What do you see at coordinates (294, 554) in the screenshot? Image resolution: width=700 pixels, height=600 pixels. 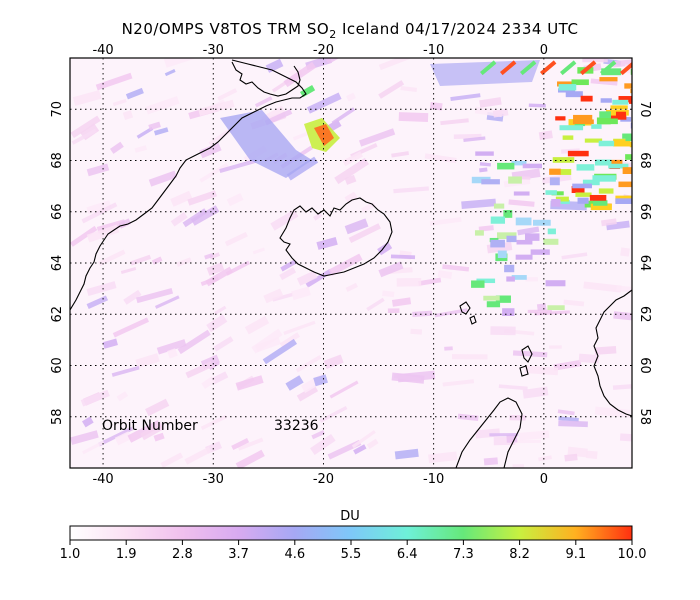 I see `colorbar-tick-label: 4.6` at bounding box center [294, 554].